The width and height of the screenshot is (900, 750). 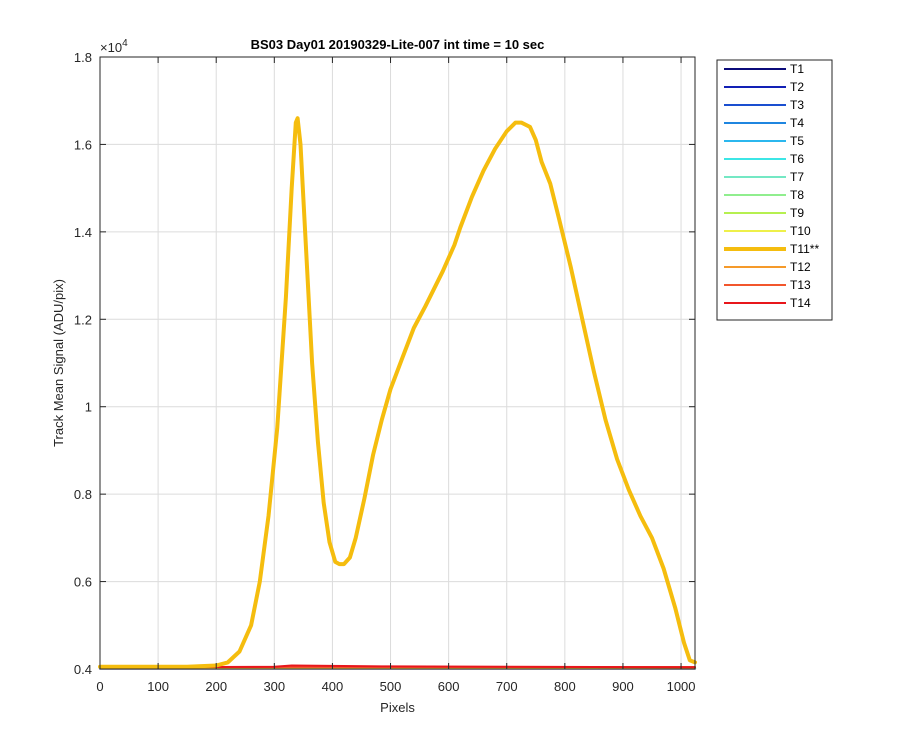 What do you see at coordinates (797, 213) in the screenshot?
I see `legend-label: T9` at bounding box center [797, 213].